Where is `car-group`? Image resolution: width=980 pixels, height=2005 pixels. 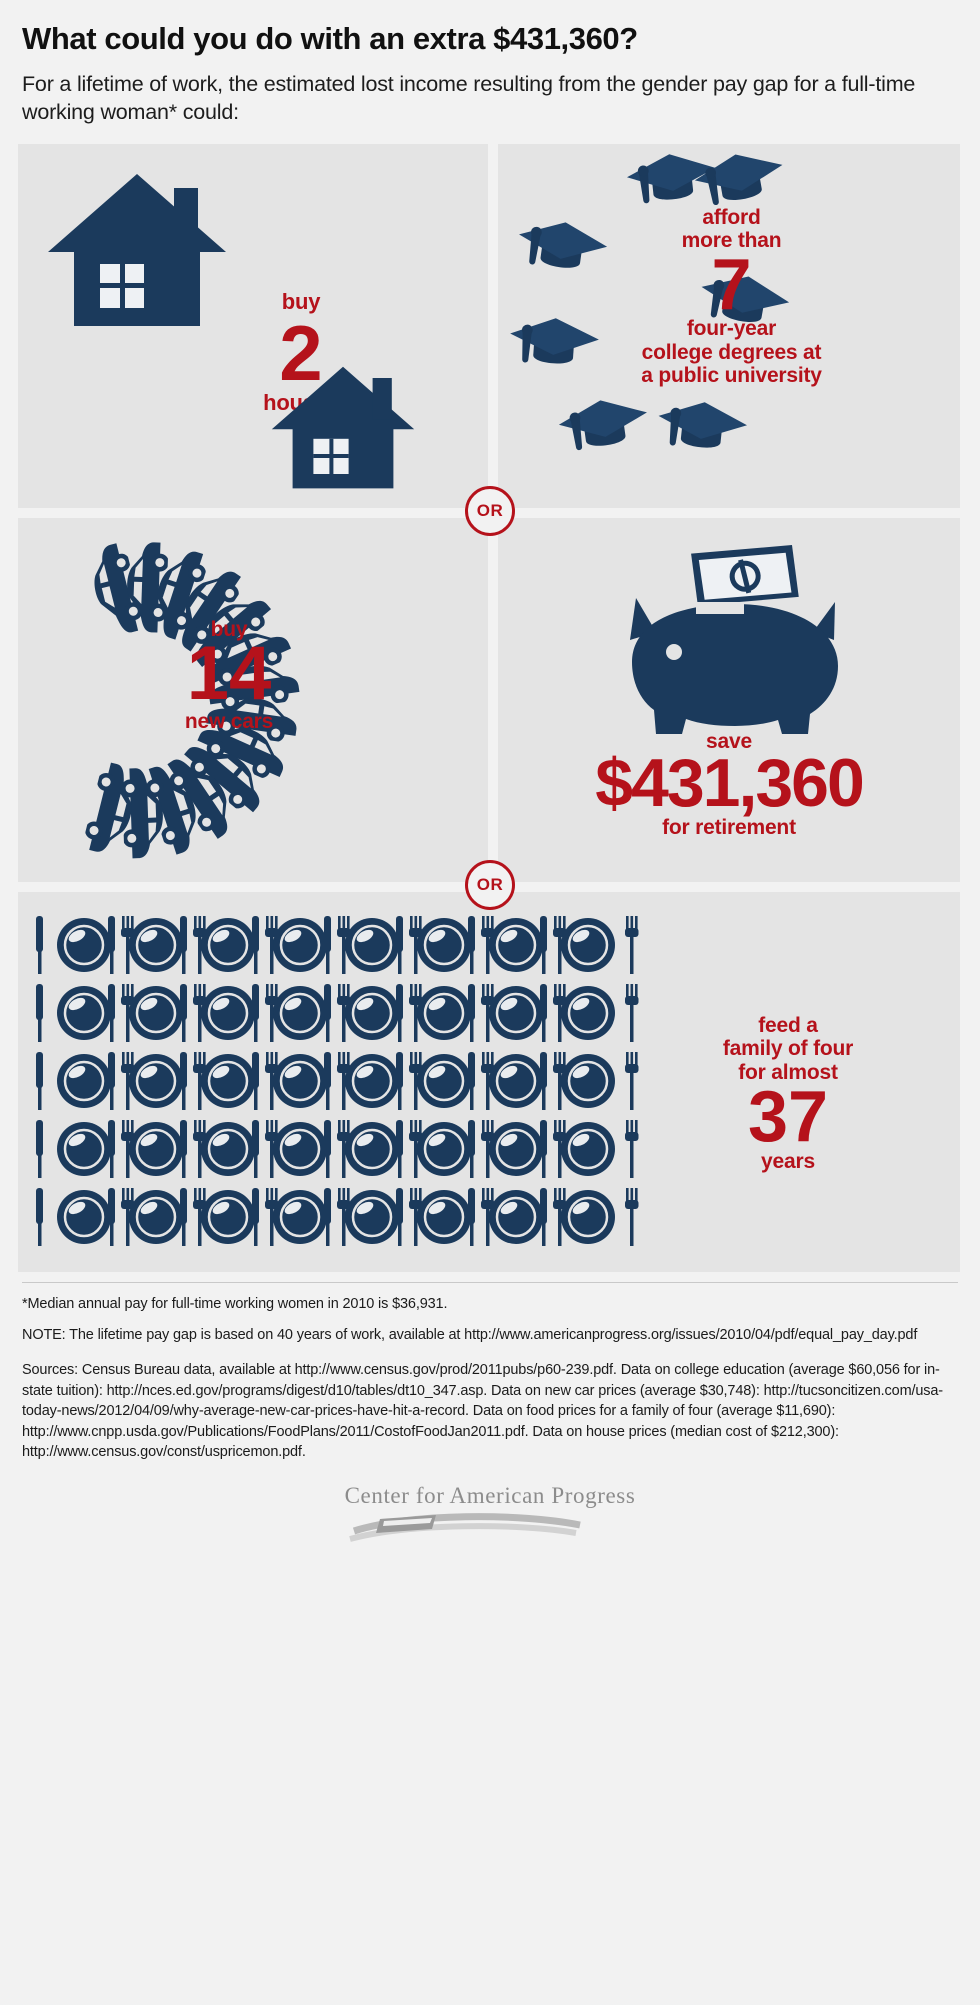
car-group is located at coordinates (253, 700).